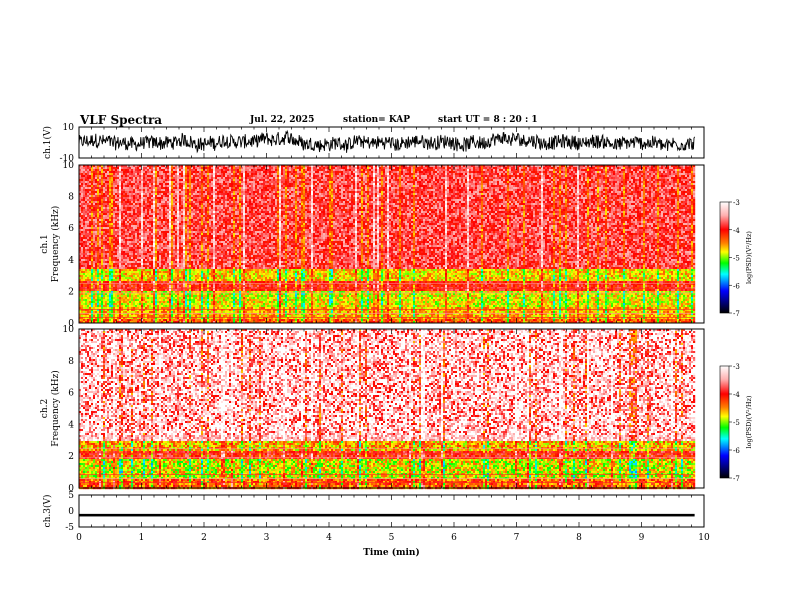  Describe the element at coordinates (47, 142) in the screenshot. I see `ch1-ylabel: ch.1(V)` at that location.